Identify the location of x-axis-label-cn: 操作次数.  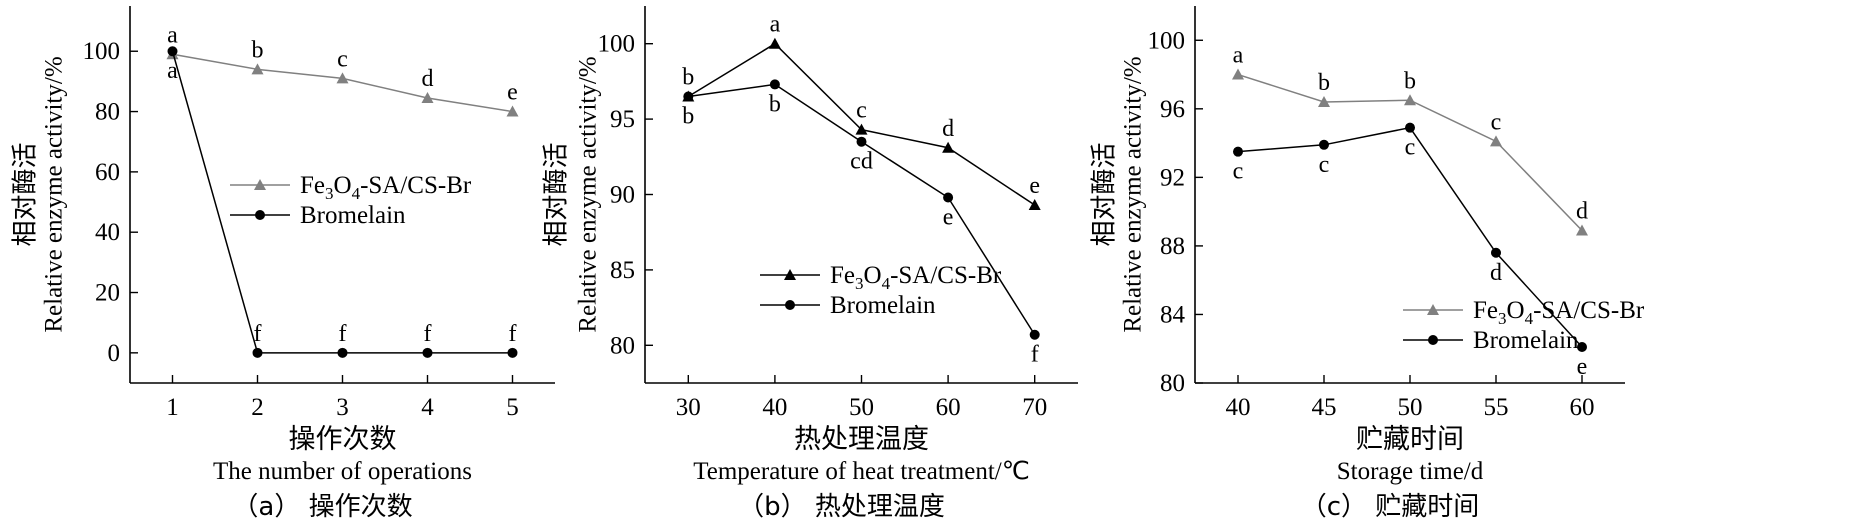
(343, 439).